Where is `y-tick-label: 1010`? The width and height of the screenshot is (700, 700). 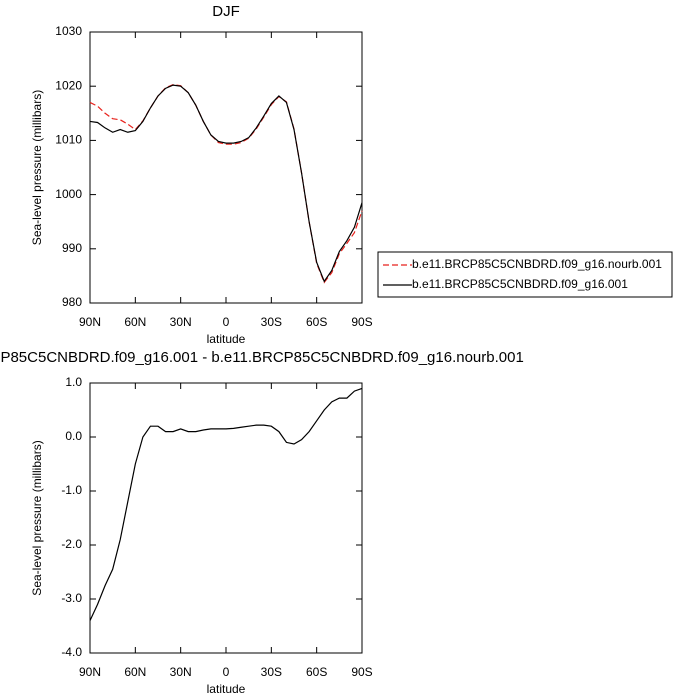
y-tick-label: 1010 is located at coordinates (68, 140).